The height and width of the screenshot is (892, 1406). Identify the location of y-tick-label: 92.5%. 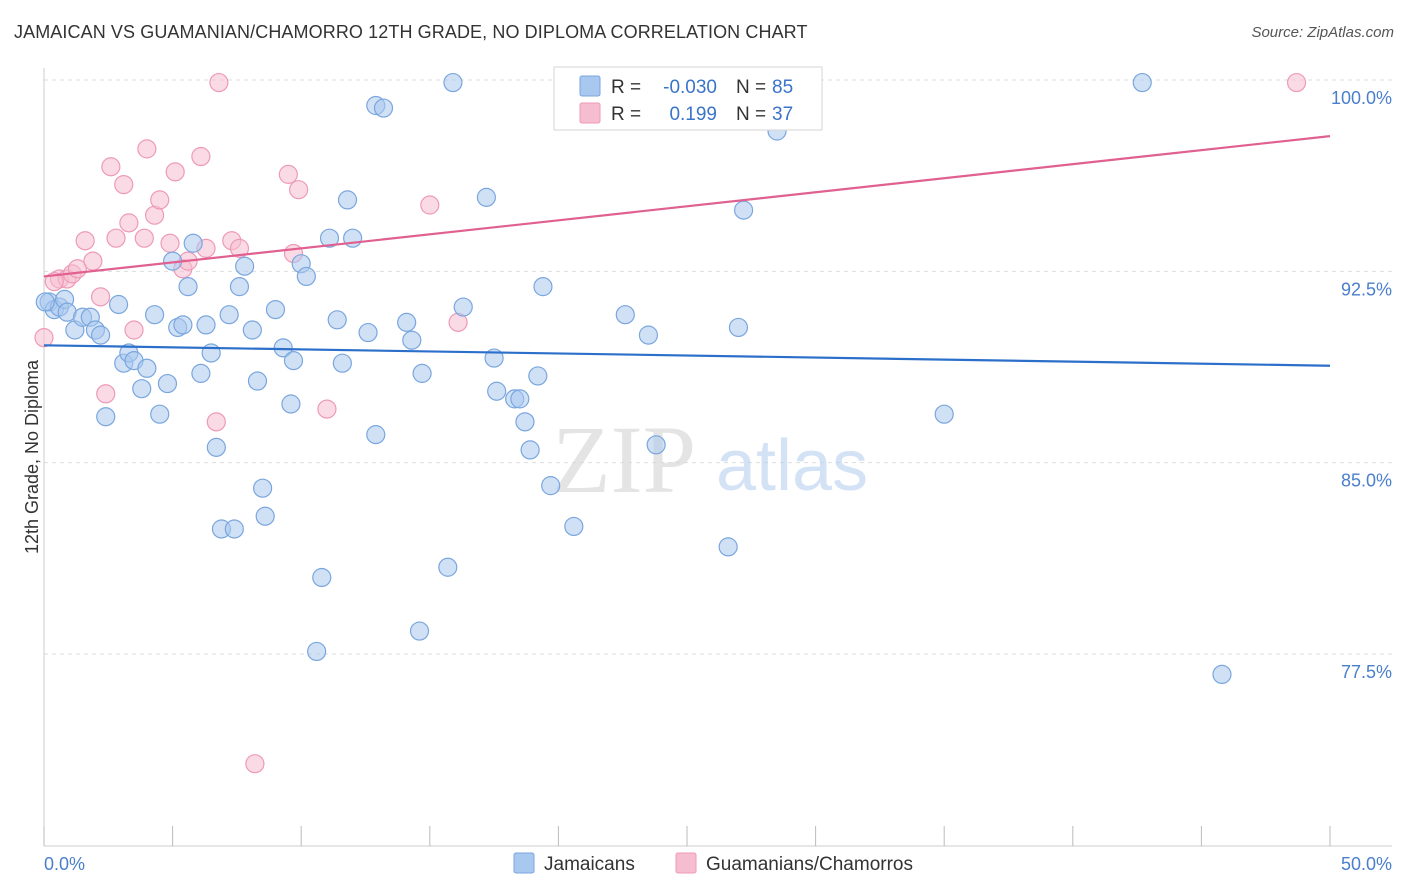
(1366, 289).